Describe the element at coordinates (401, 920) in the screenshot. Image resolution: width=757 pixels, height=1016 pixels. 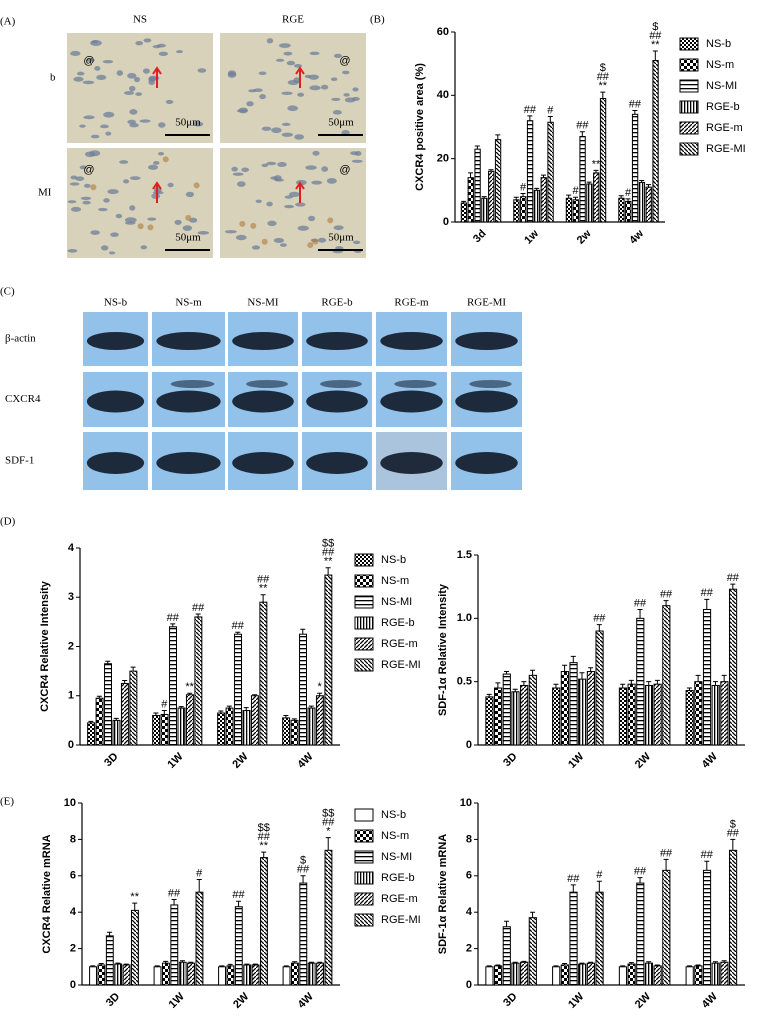
I see `legend-label: RGE-MI` at that location.